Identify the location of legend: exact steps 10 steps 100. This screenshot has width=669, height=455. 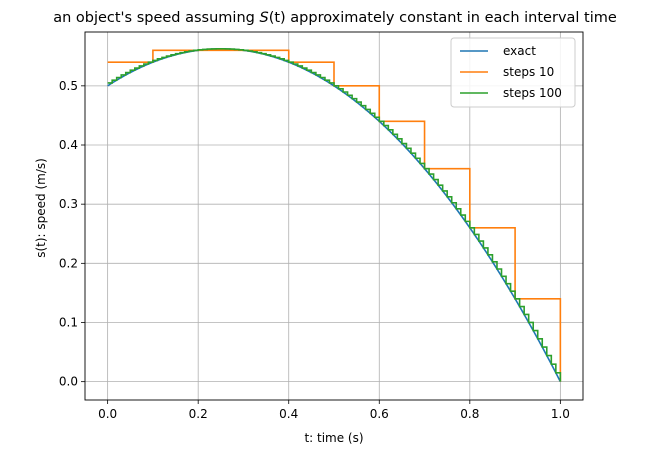
(513, 72).